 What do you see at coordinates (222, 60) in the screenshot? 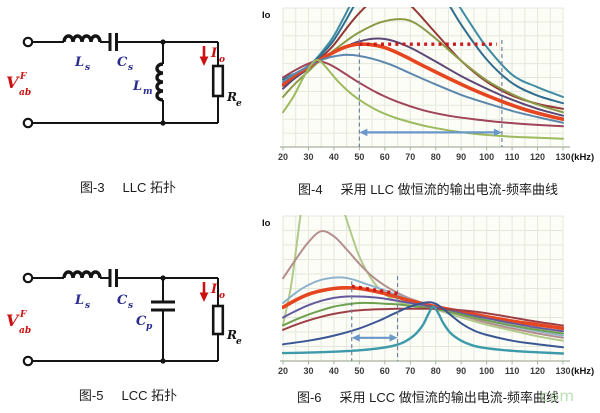
I see `llc-io-sub: o` at bounding box center [222, 60].